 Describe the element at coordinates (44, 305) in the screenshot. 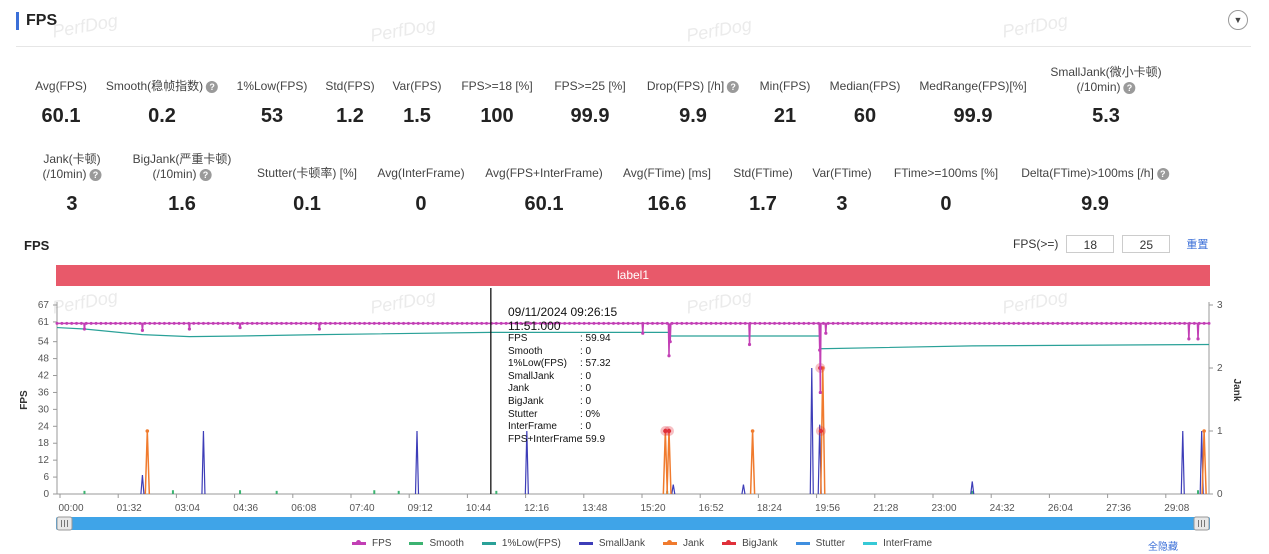

I see `y-tick-label: 67` at that location.